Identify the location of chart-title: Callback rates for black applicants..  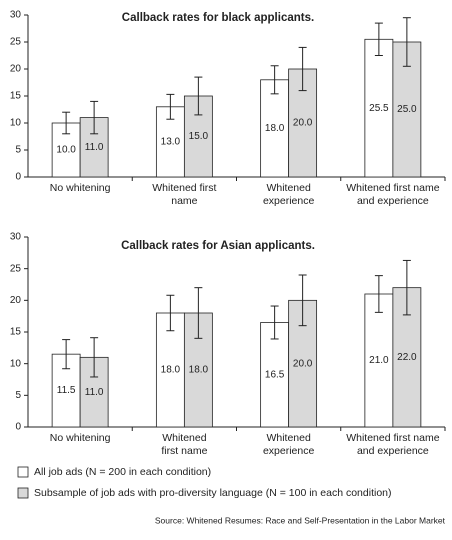
(218, 18).